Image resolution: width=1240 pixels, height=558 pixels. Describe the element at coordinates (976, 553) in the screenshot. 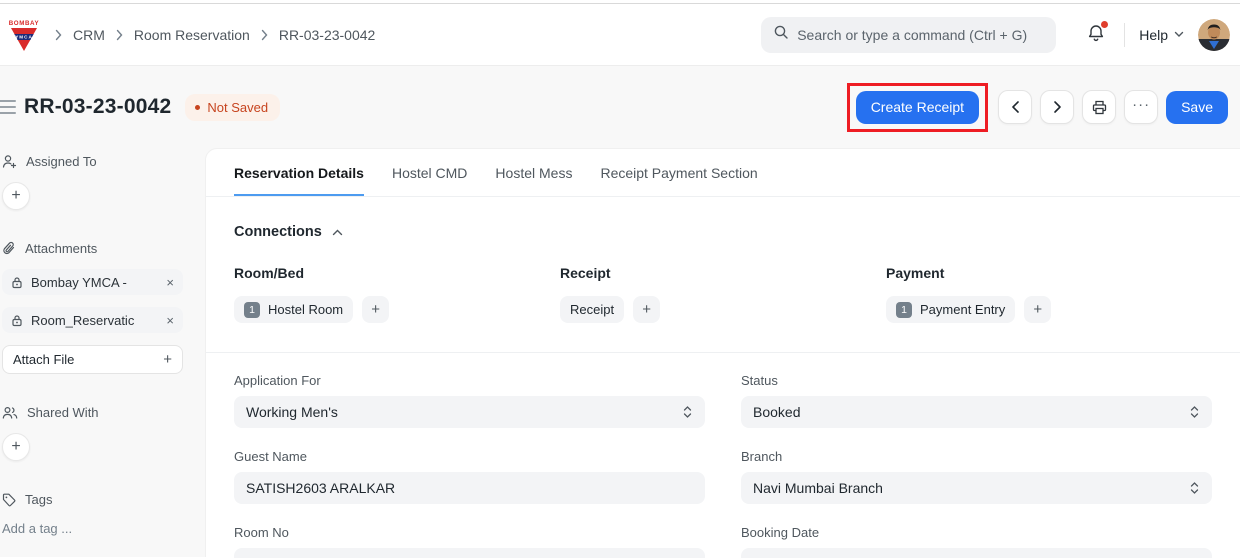

I see `booking-date-input` at that location.